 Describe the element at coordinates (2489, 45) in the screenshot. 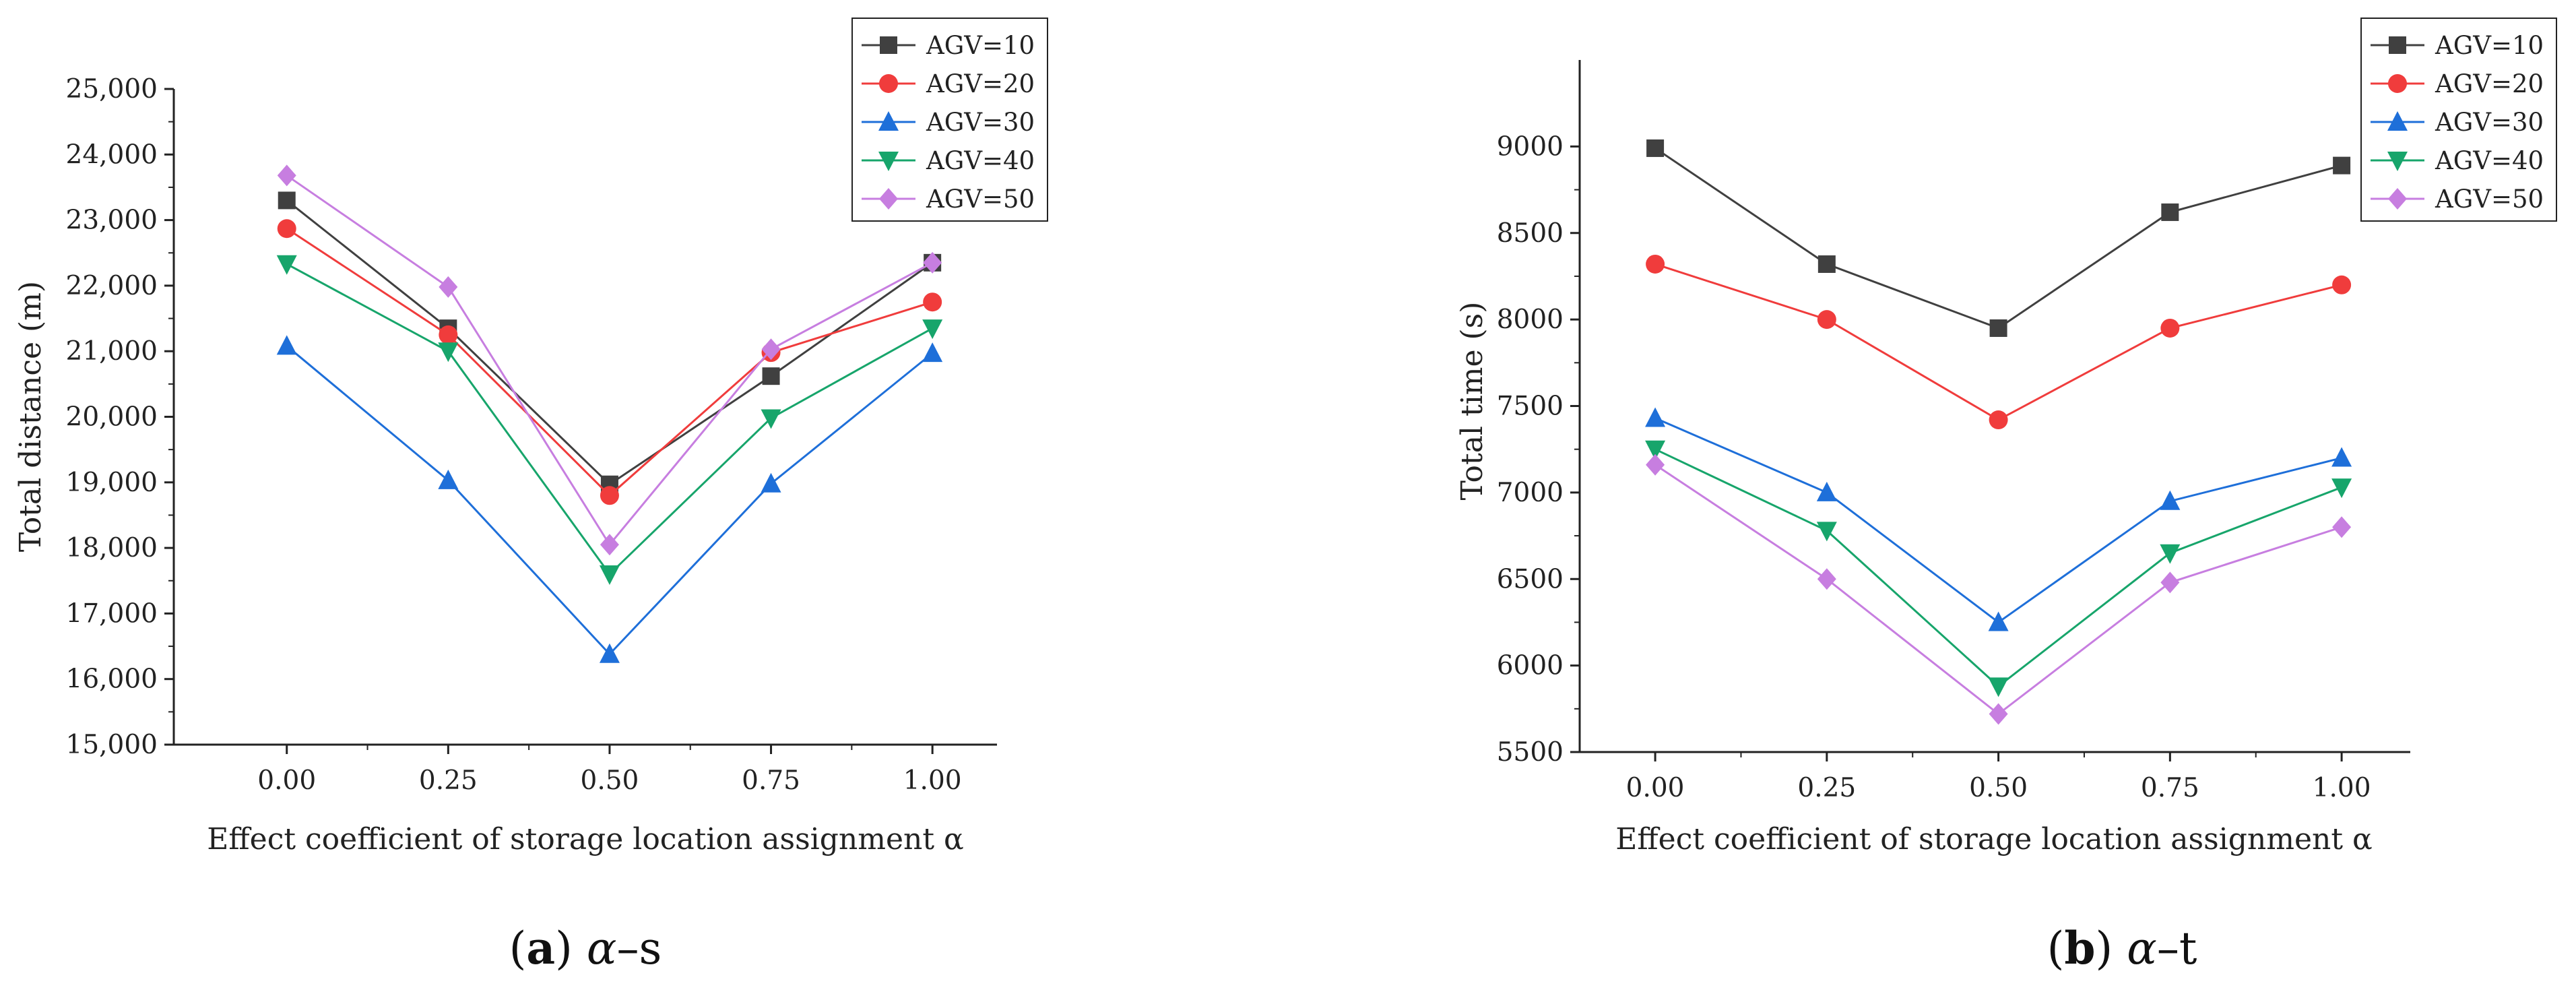

I see `legend-label: AGV=10` at that location.